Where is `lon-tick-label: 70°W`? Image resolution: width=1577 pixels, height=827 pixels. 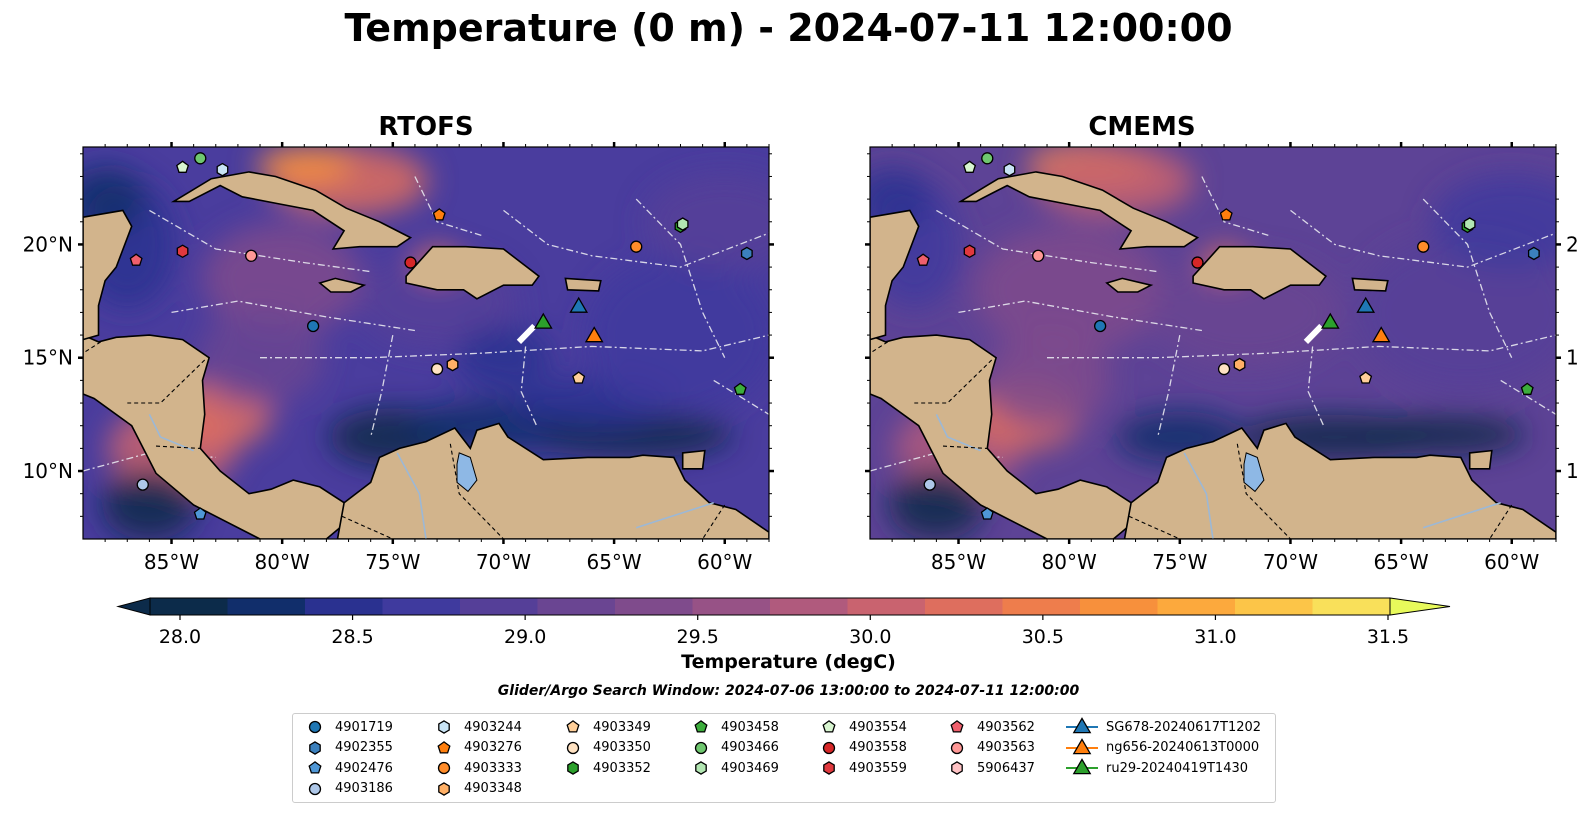
lon-tick-label: 70°W is located at coordinates (503, 562).